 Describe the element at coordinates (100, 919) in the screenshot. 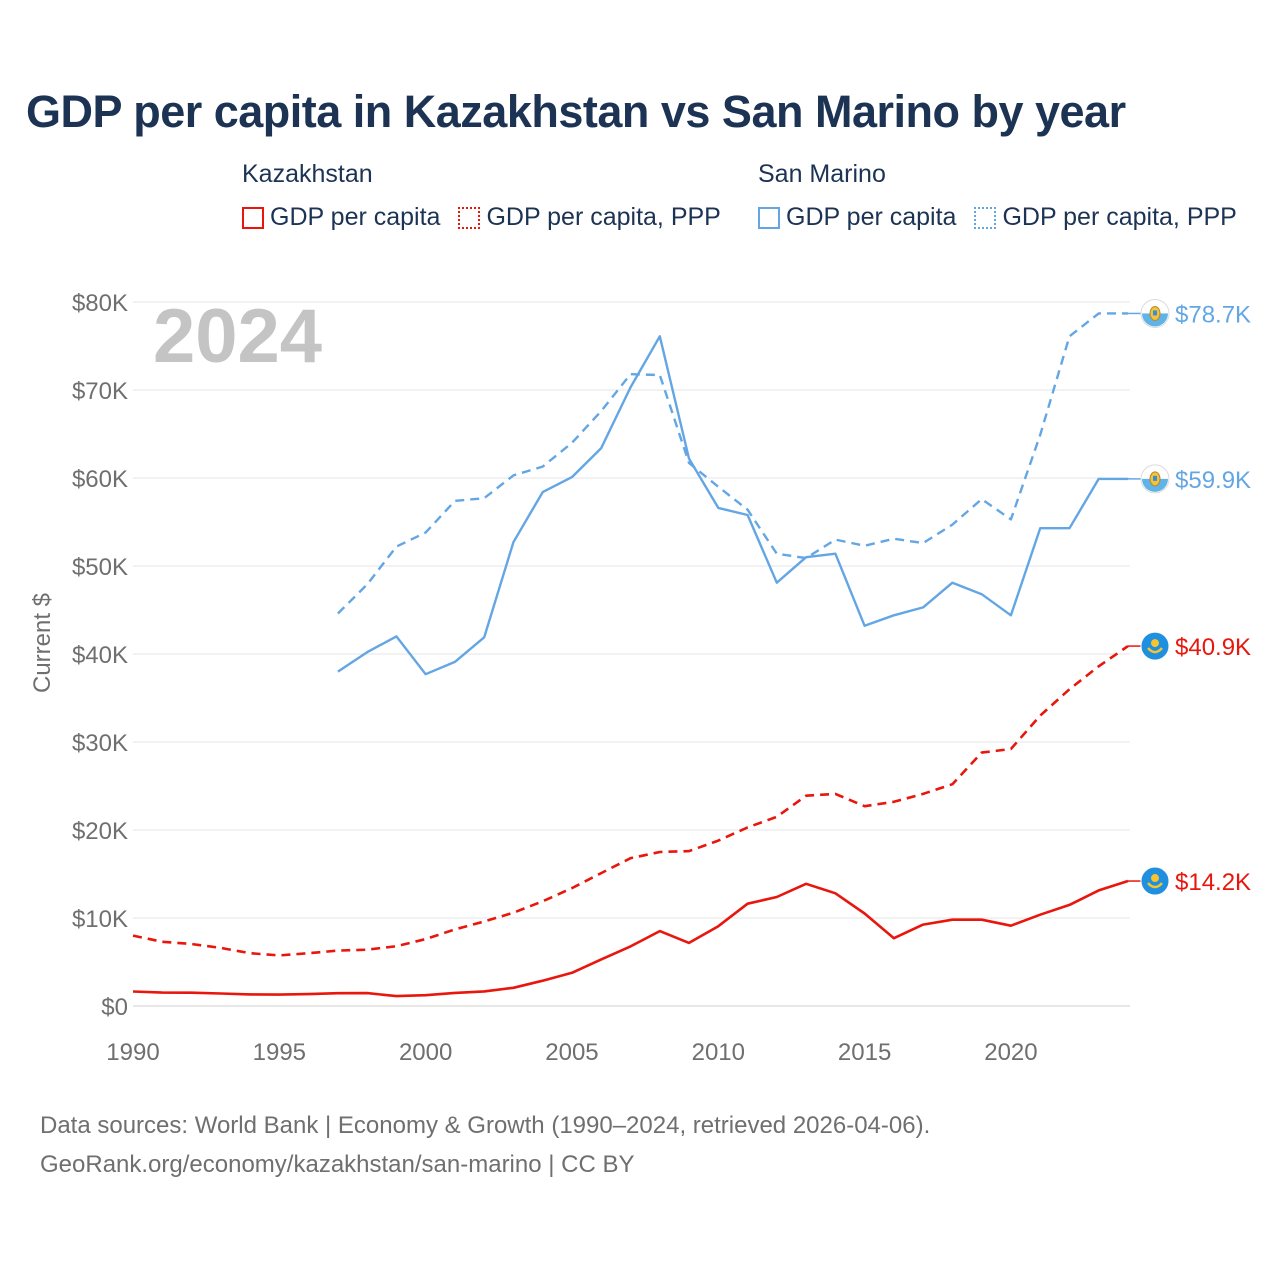

I see `y-tick-label: $10K` at that location.